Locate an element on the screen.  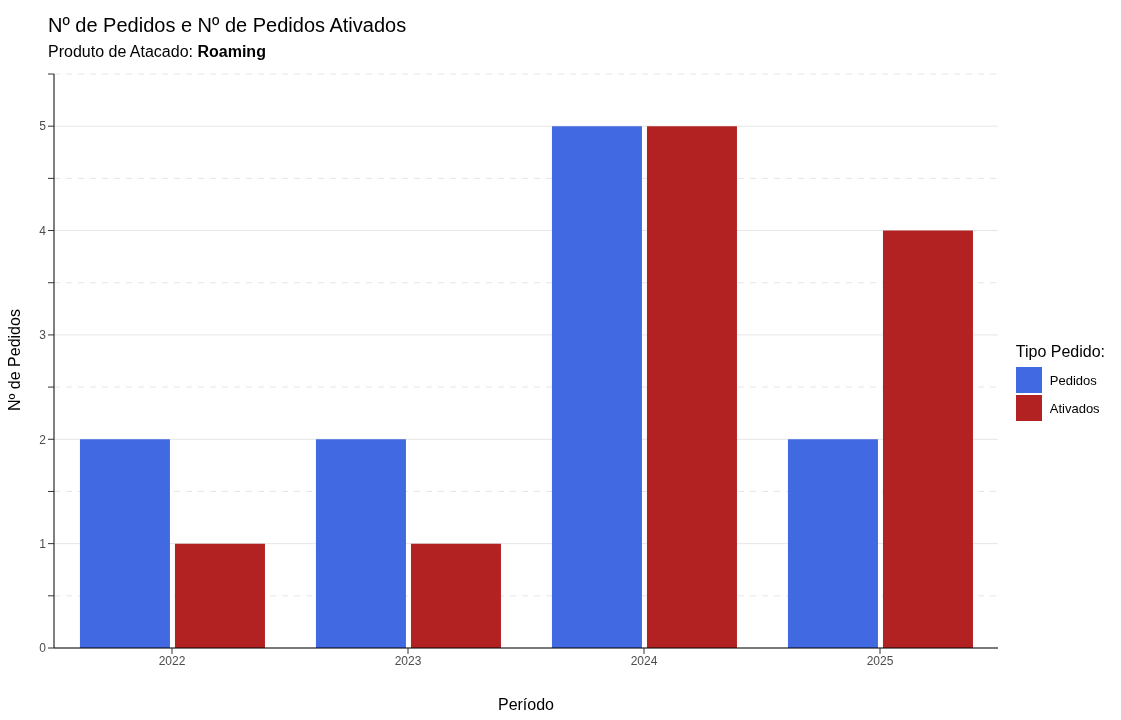
x-tick-label: 2024 is located at coordinates (644, 660).